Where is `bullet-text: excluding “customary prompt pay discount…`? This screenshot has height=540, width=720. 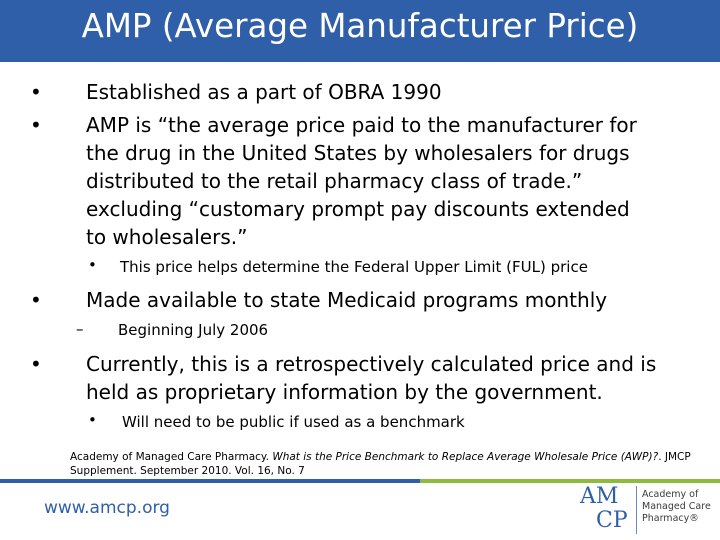 bullet-text: excluding “customary prompt pay discount… is located at coordinates (358, 209).